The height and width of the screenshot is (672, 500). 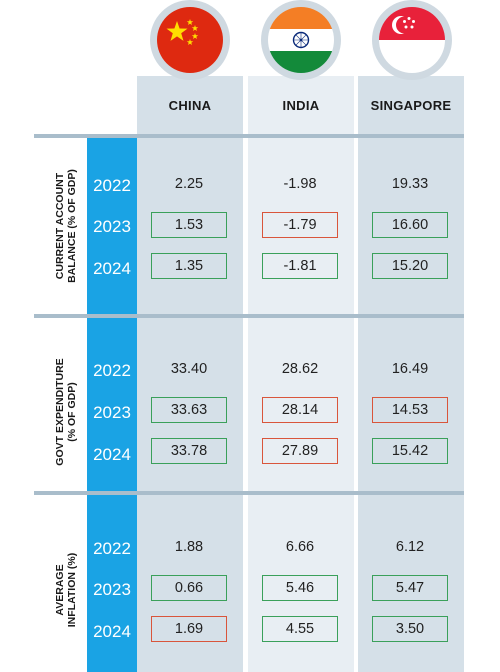 What do you see at coordinates (300, 266) in the screenshot?
I see `value-cell-increase: -1.81` at bounding box center [300, 266].